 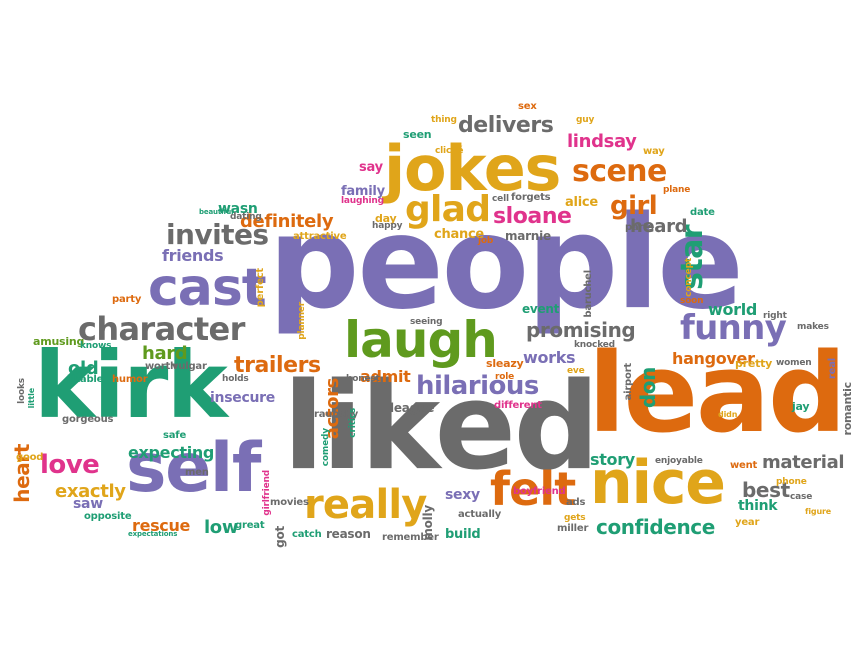 What do you see at coordinates (801, 497) in the screenshot?
I see `word-case: case` at bounding box center [801, 497].